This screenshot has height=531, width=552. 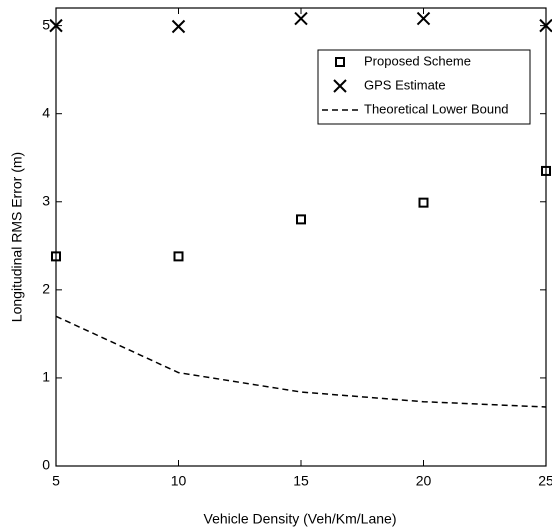 What do you see at coordinates (46, 112) in the screenshot?
I see `y-tick-label: 4` at bounding box center [46, 112].